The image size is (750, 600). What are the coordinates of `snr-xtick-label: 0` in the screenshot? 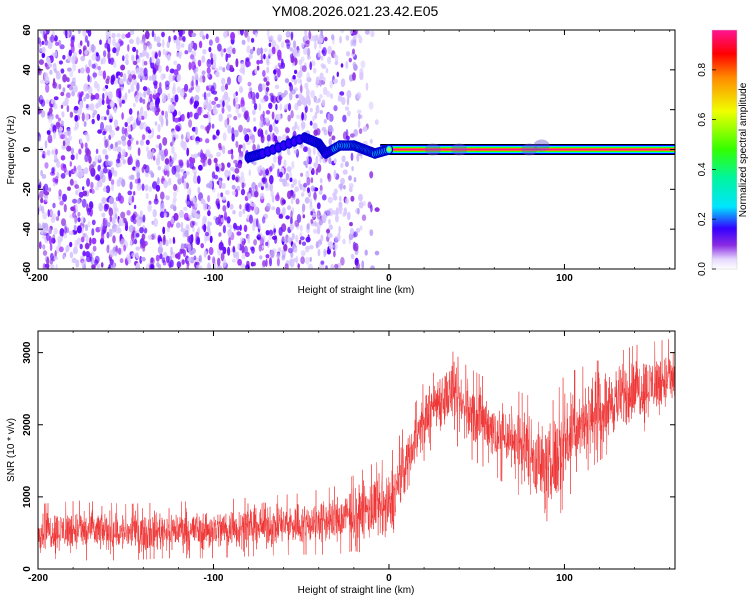 It's located at (389, 578).